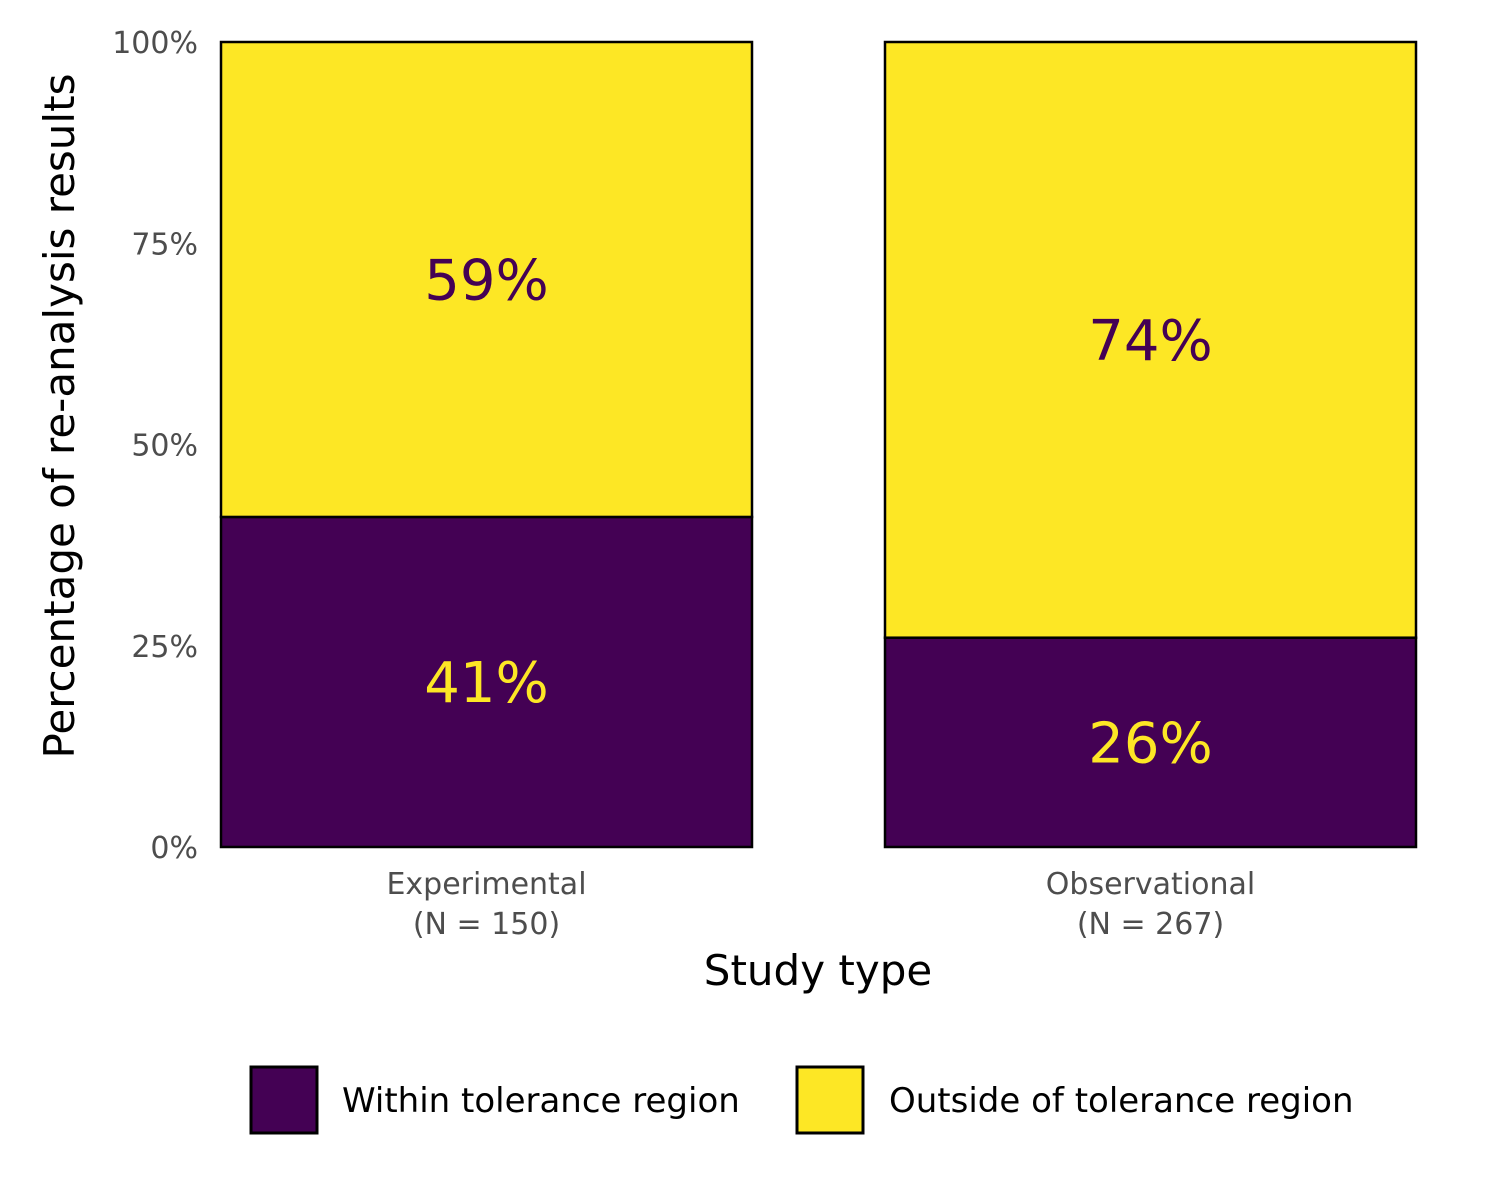  Describe the element at coordinates (1121, 1101) in the screenshot. I see `legend-label: Outside of tolerance region` at that location.